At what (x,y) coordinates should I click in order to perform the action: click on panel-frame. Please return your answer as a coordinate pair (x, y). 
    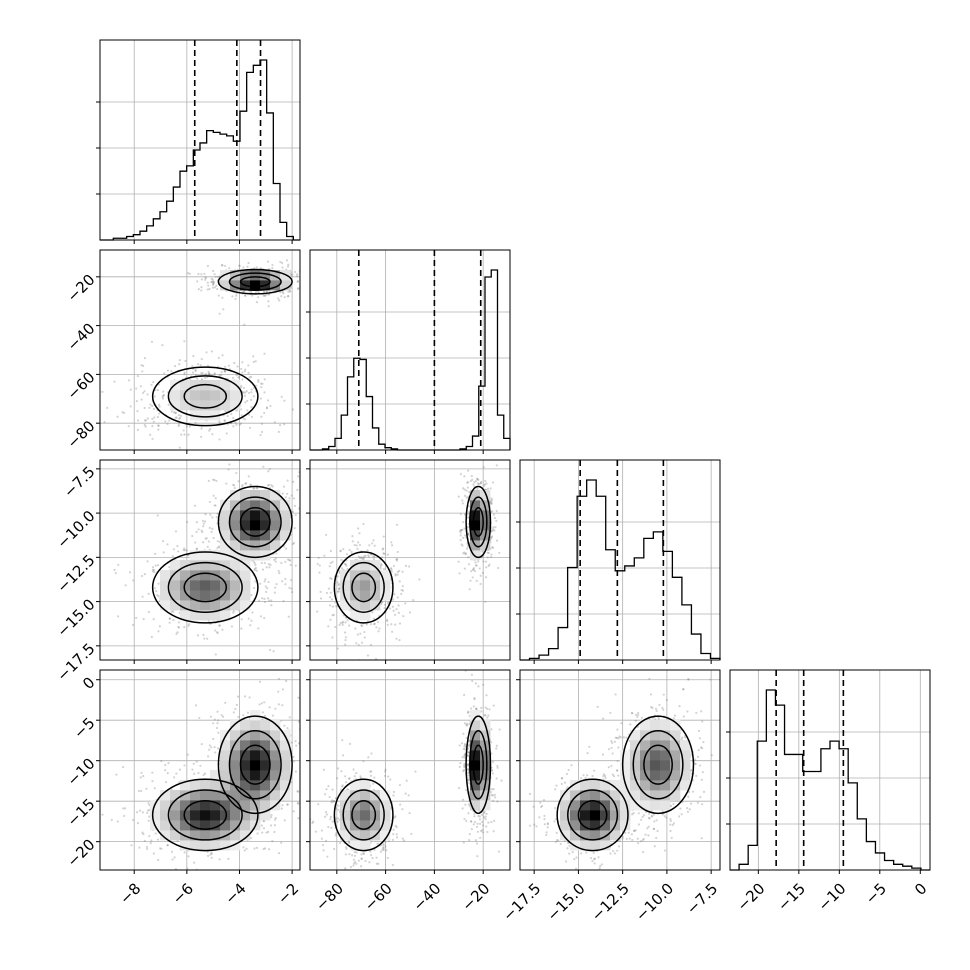
    Looking at the image, I should click on (200, 350).